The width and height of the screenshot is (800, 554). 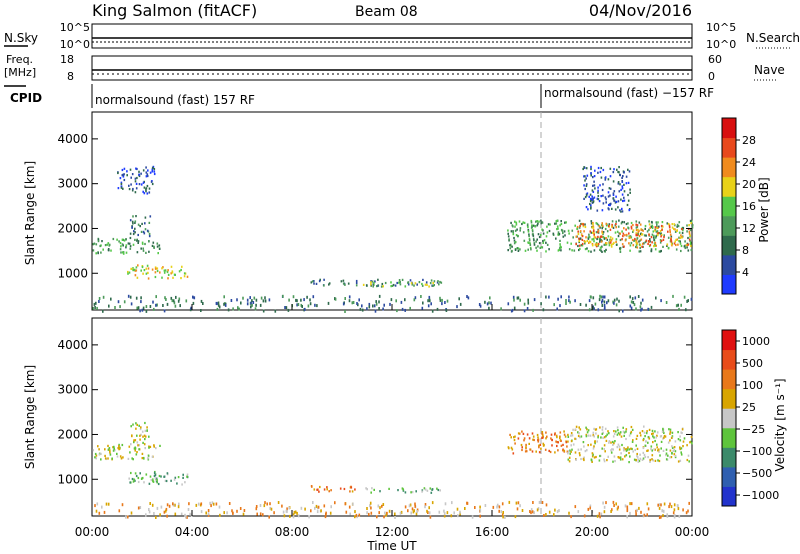 I want to click on velocity-echo-region, so click(x=140, y=433).